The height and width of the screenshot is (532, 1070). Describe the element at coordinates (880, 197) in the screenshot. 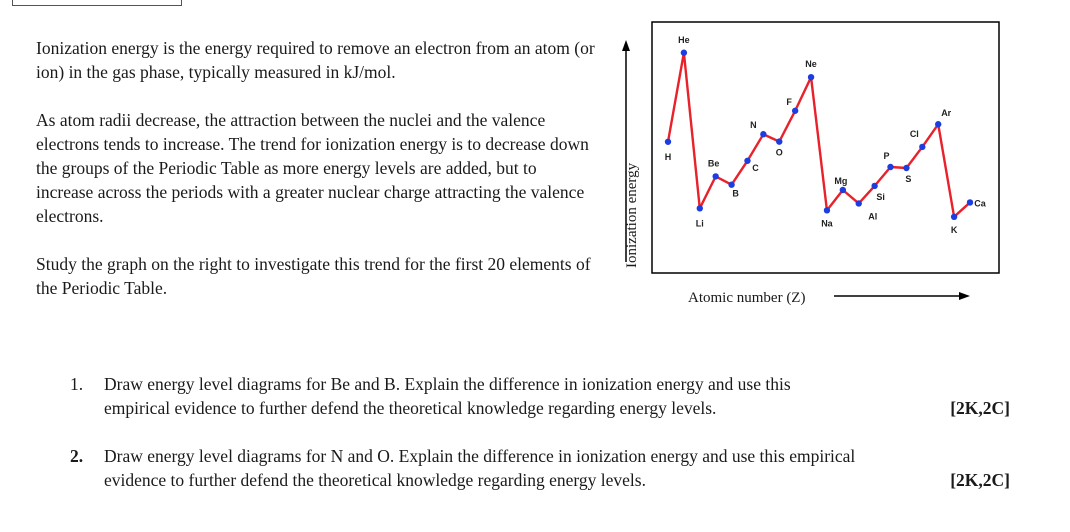

I see `data-label-Si: Si` at that location.